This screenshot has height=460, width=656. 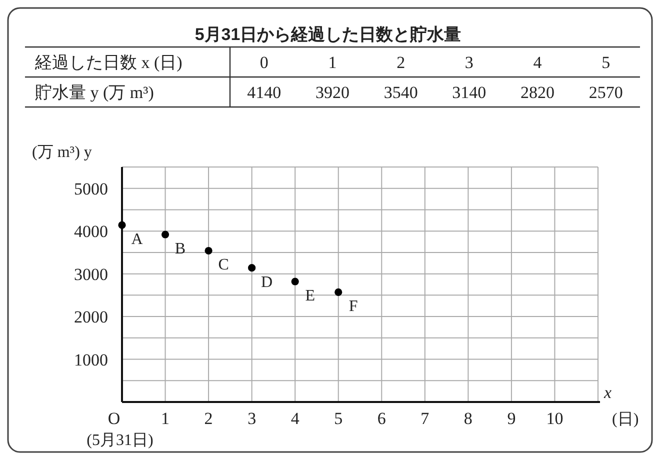 What do you see at coordinates (114, 418) in the screenshot?
I see `x-tick-label: O` at bounding box center [114, 418].